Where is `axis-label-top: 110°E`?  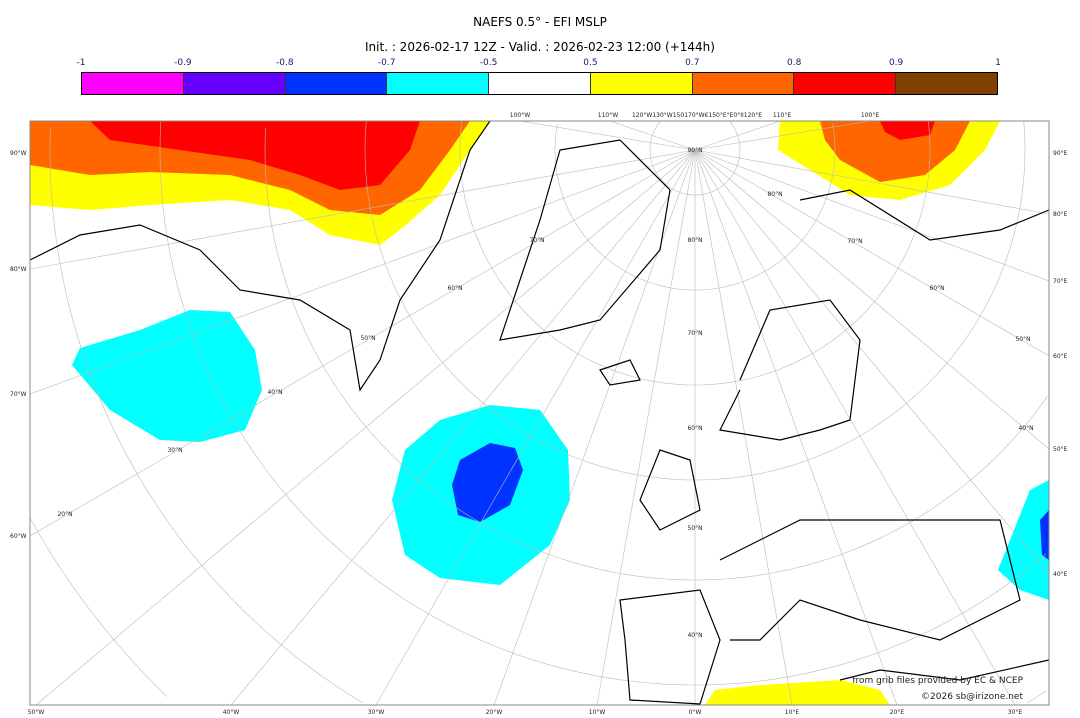 axis-label-top: 110°E is located at coordinates (782, 115).